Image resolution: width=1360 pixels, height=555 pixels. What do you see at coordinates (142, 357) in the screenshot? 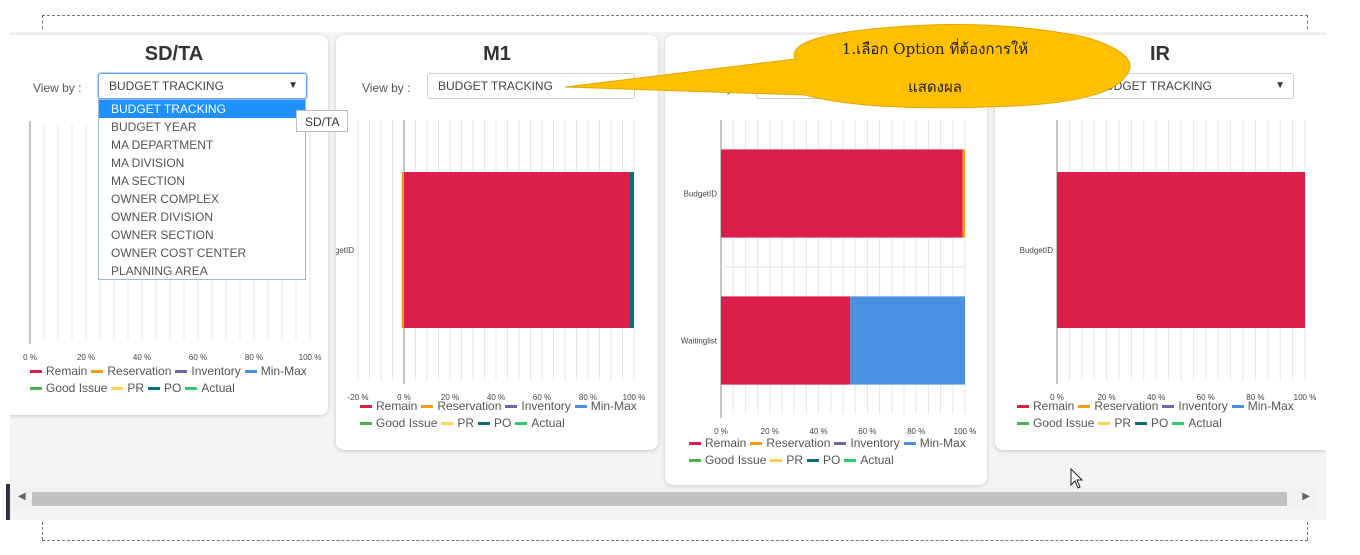
I see `x-tick-label: 40 %` at bounding box center [142, 357].